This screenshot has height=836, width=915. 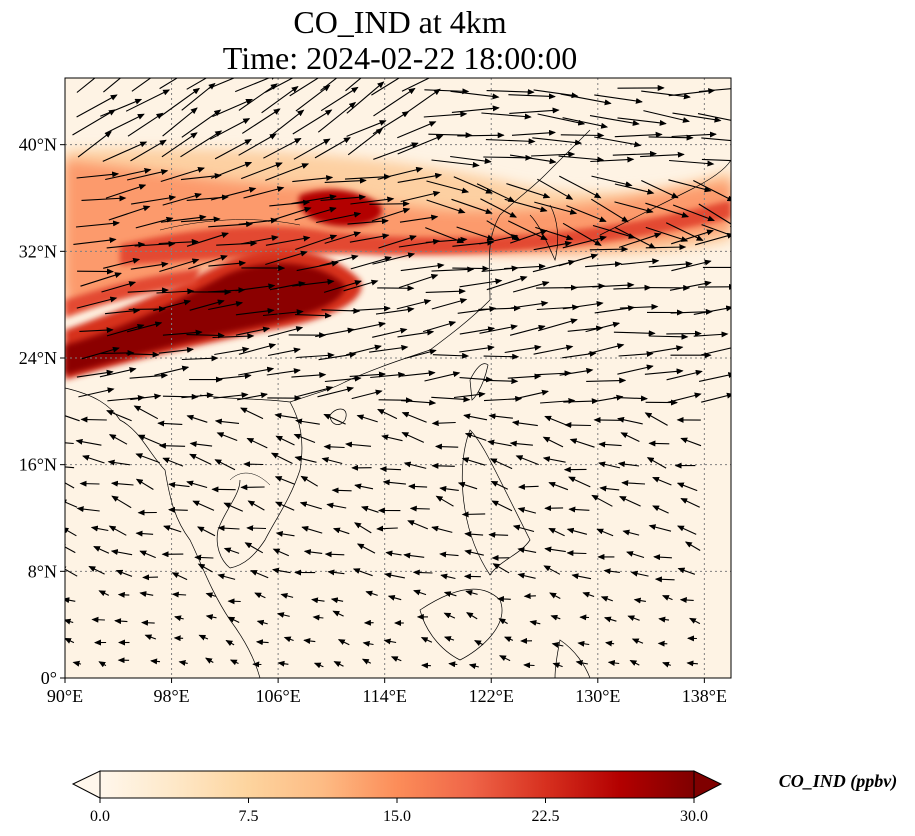 What do you see at coordinates (38, 358) in the screenshot?
I see `y-tick-label: 24°N` at bounding box center [38, 358].